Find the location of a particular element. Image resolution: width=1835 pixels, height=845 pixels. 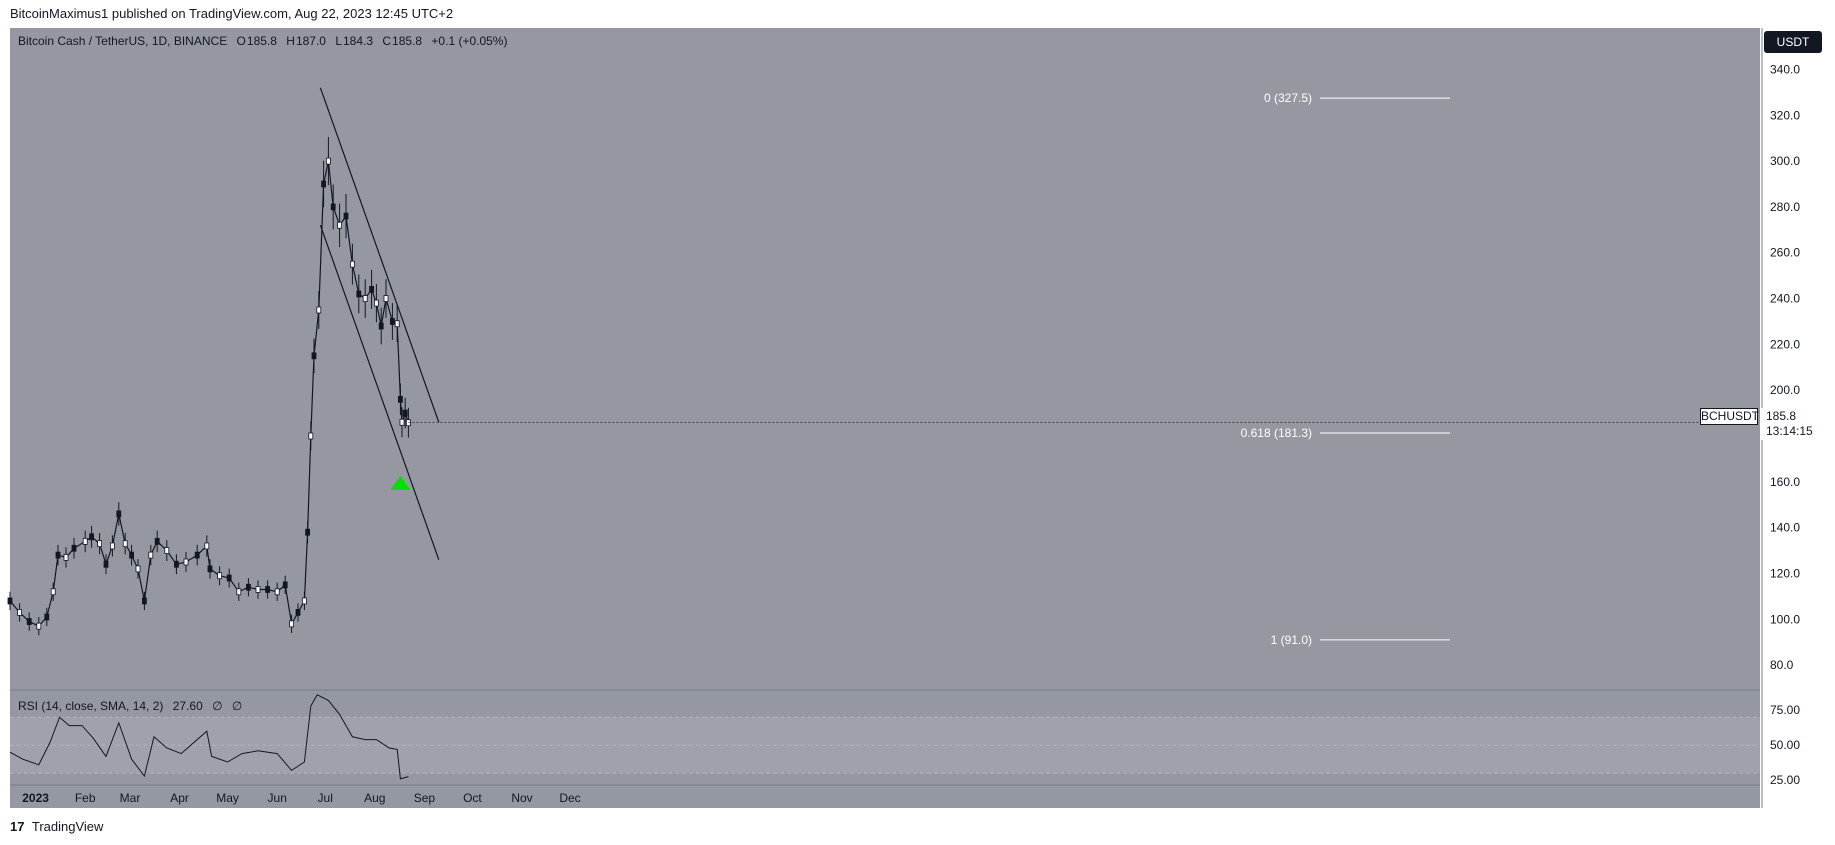

y-tick-label-3: 280.0 is located at coordinates (1785, 207).